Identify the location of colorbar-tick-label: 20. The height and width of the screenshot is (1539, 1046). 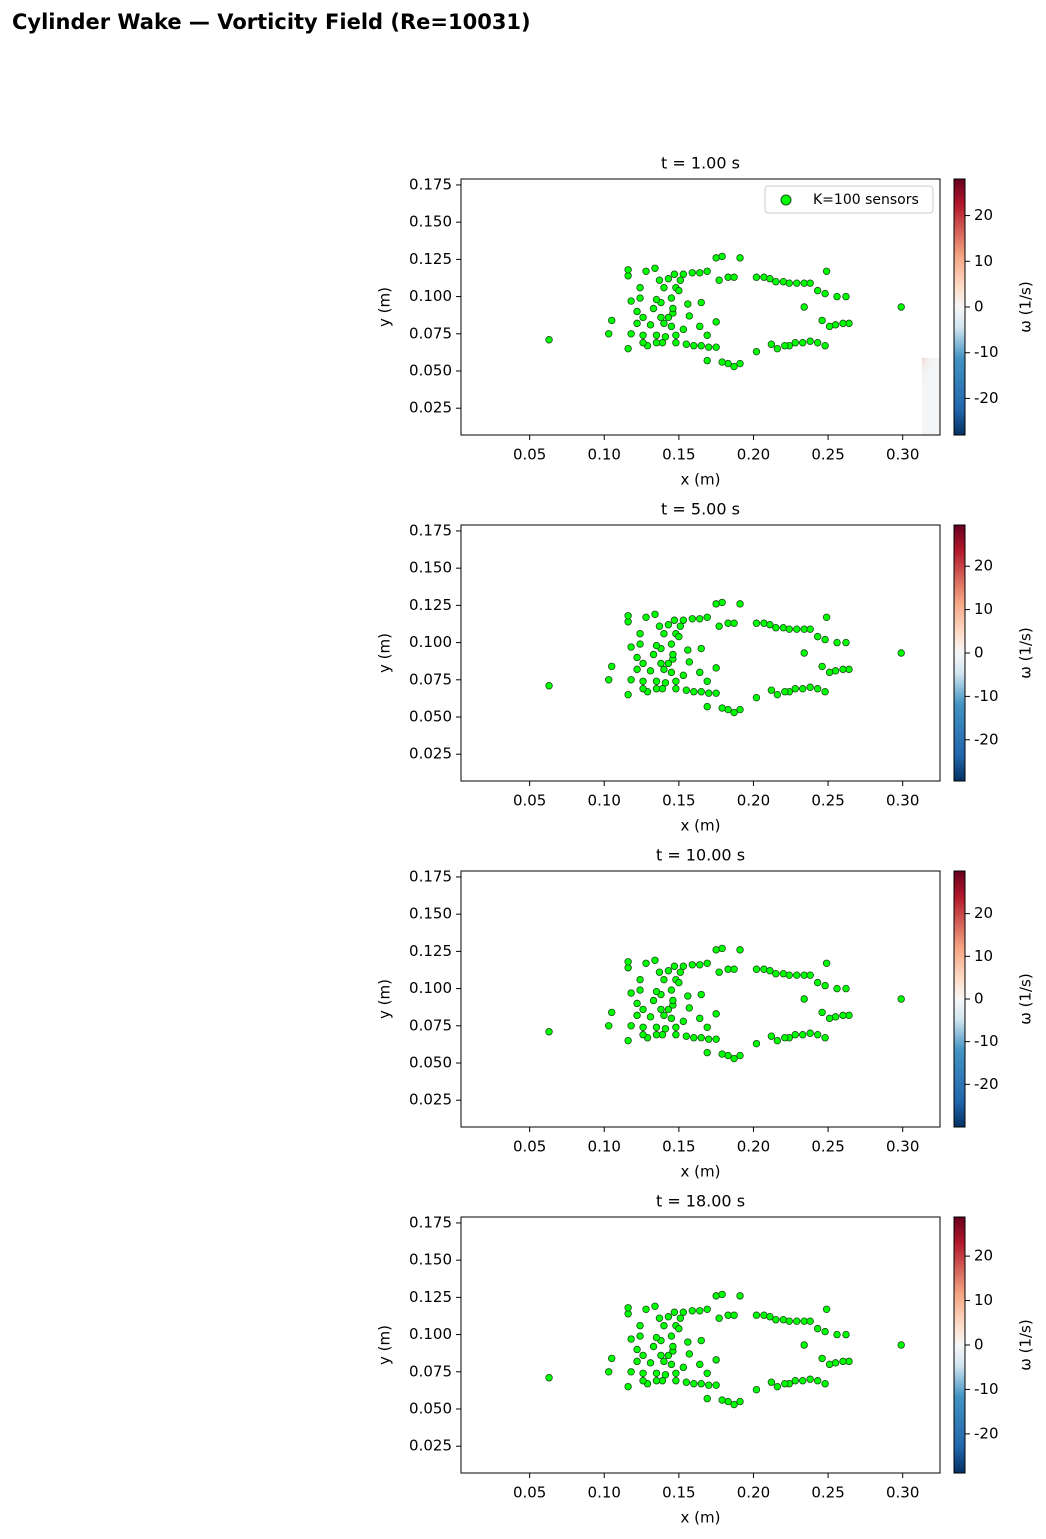
(983, 566).